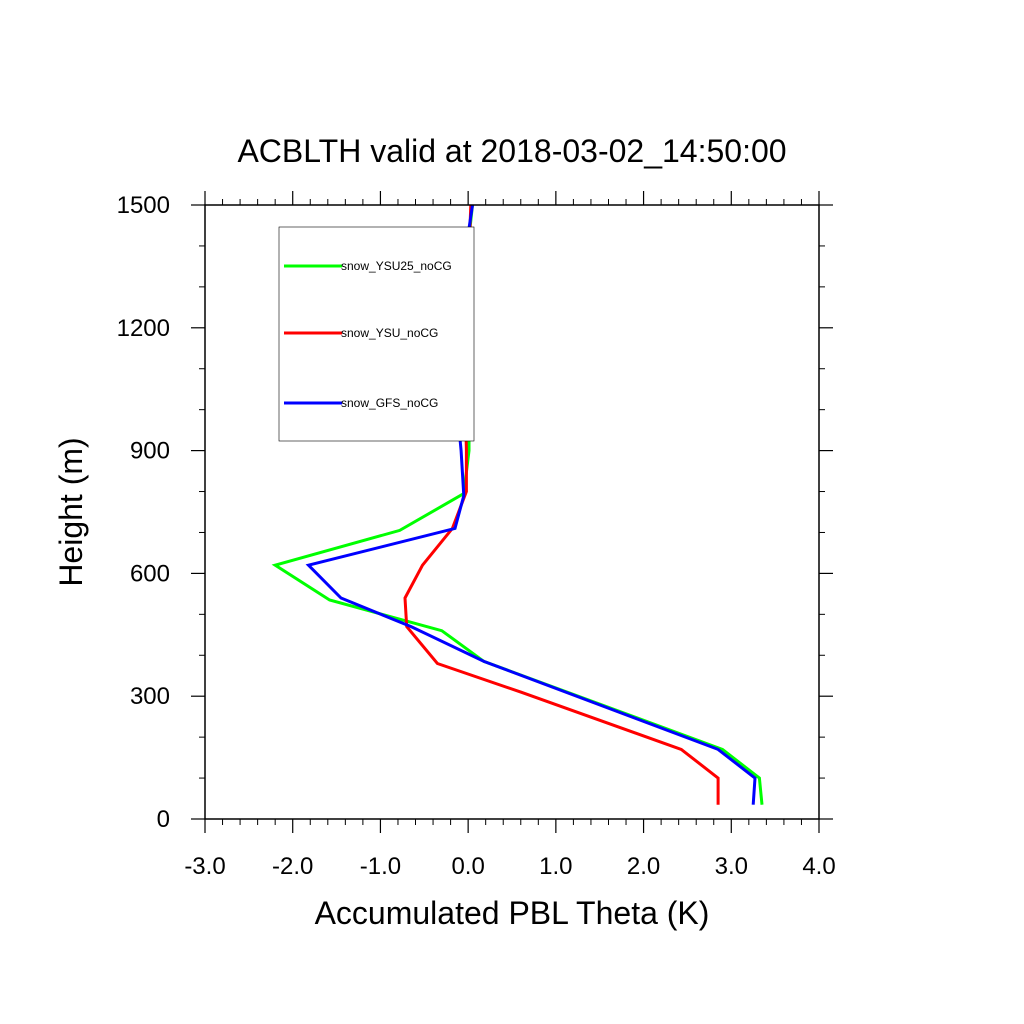 This screenshot has height=1024, width=1024. What do you see at coordinates (731, 866) in the screenshot?
I see `x-tick-label: 3.0` at bounding box center [731, 866].